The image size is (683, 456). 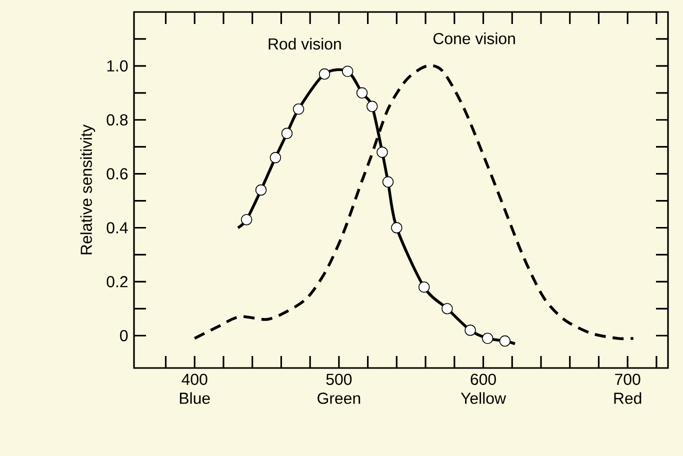 What do you see at coordinates (124, 336) in the screenshot?
I see `y-tick-label: 0` at bounding box center [124, 336].